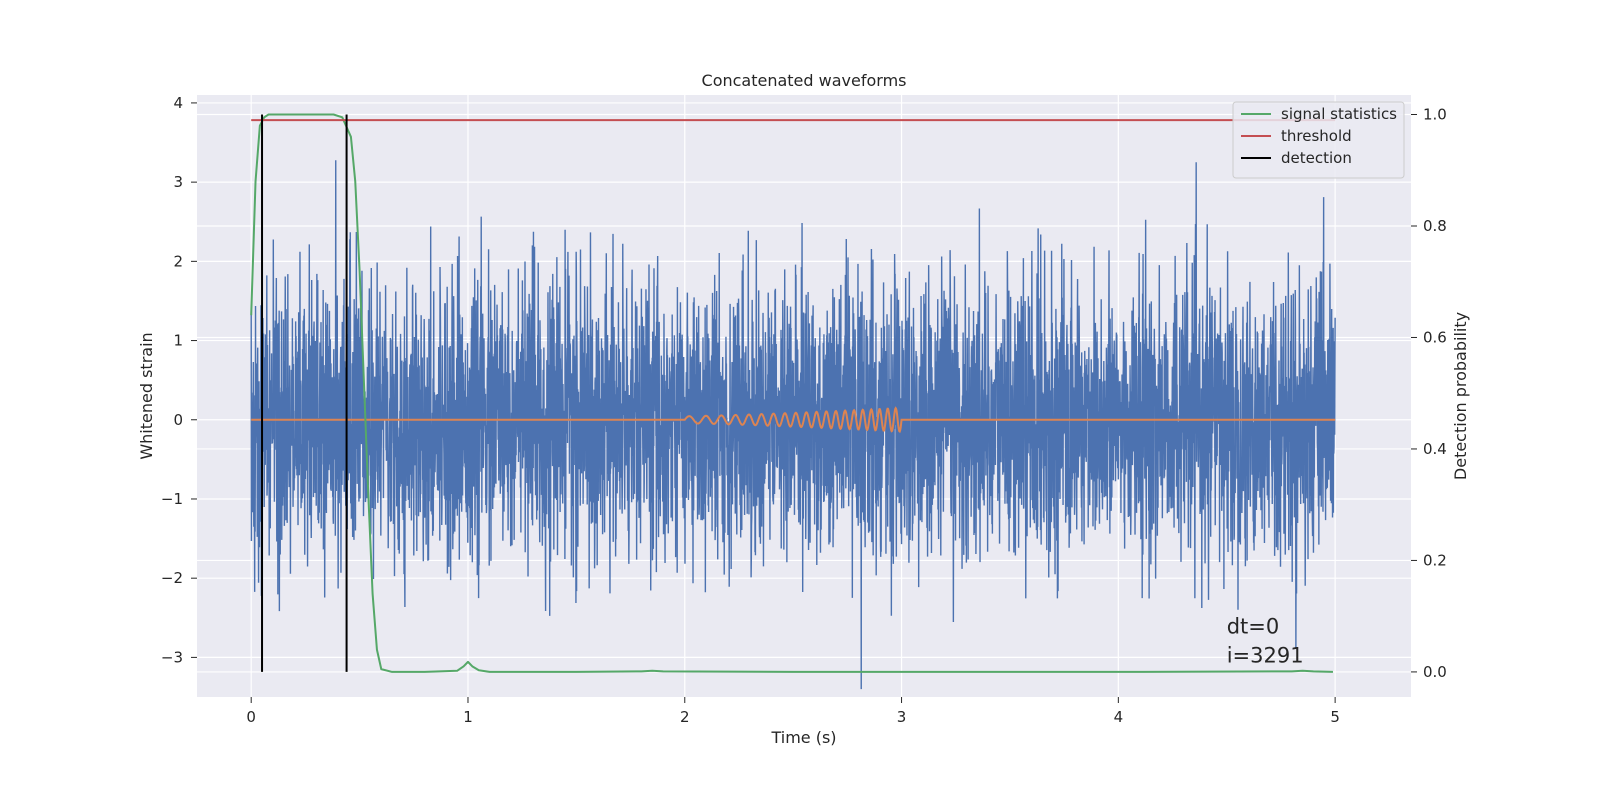 This screenshot has width=1600, height=800. Describe the element at coordinates (1429, 393) in the screenshot. I see `right-y-ticks: 0.0 0.2 0.4 0.6 0.8 1.0` at that location.